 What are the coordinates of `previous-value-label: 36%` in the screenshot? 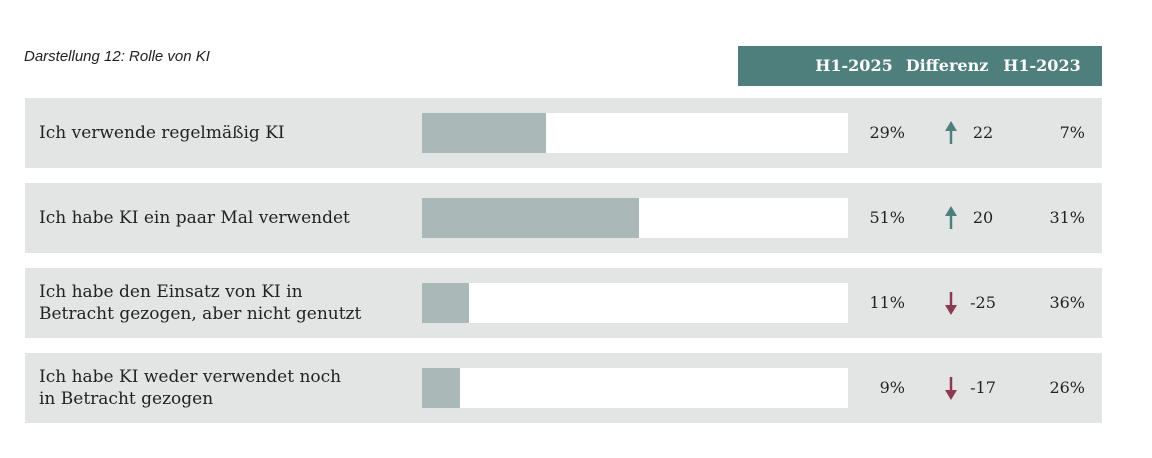 It's located at (1067, 302).